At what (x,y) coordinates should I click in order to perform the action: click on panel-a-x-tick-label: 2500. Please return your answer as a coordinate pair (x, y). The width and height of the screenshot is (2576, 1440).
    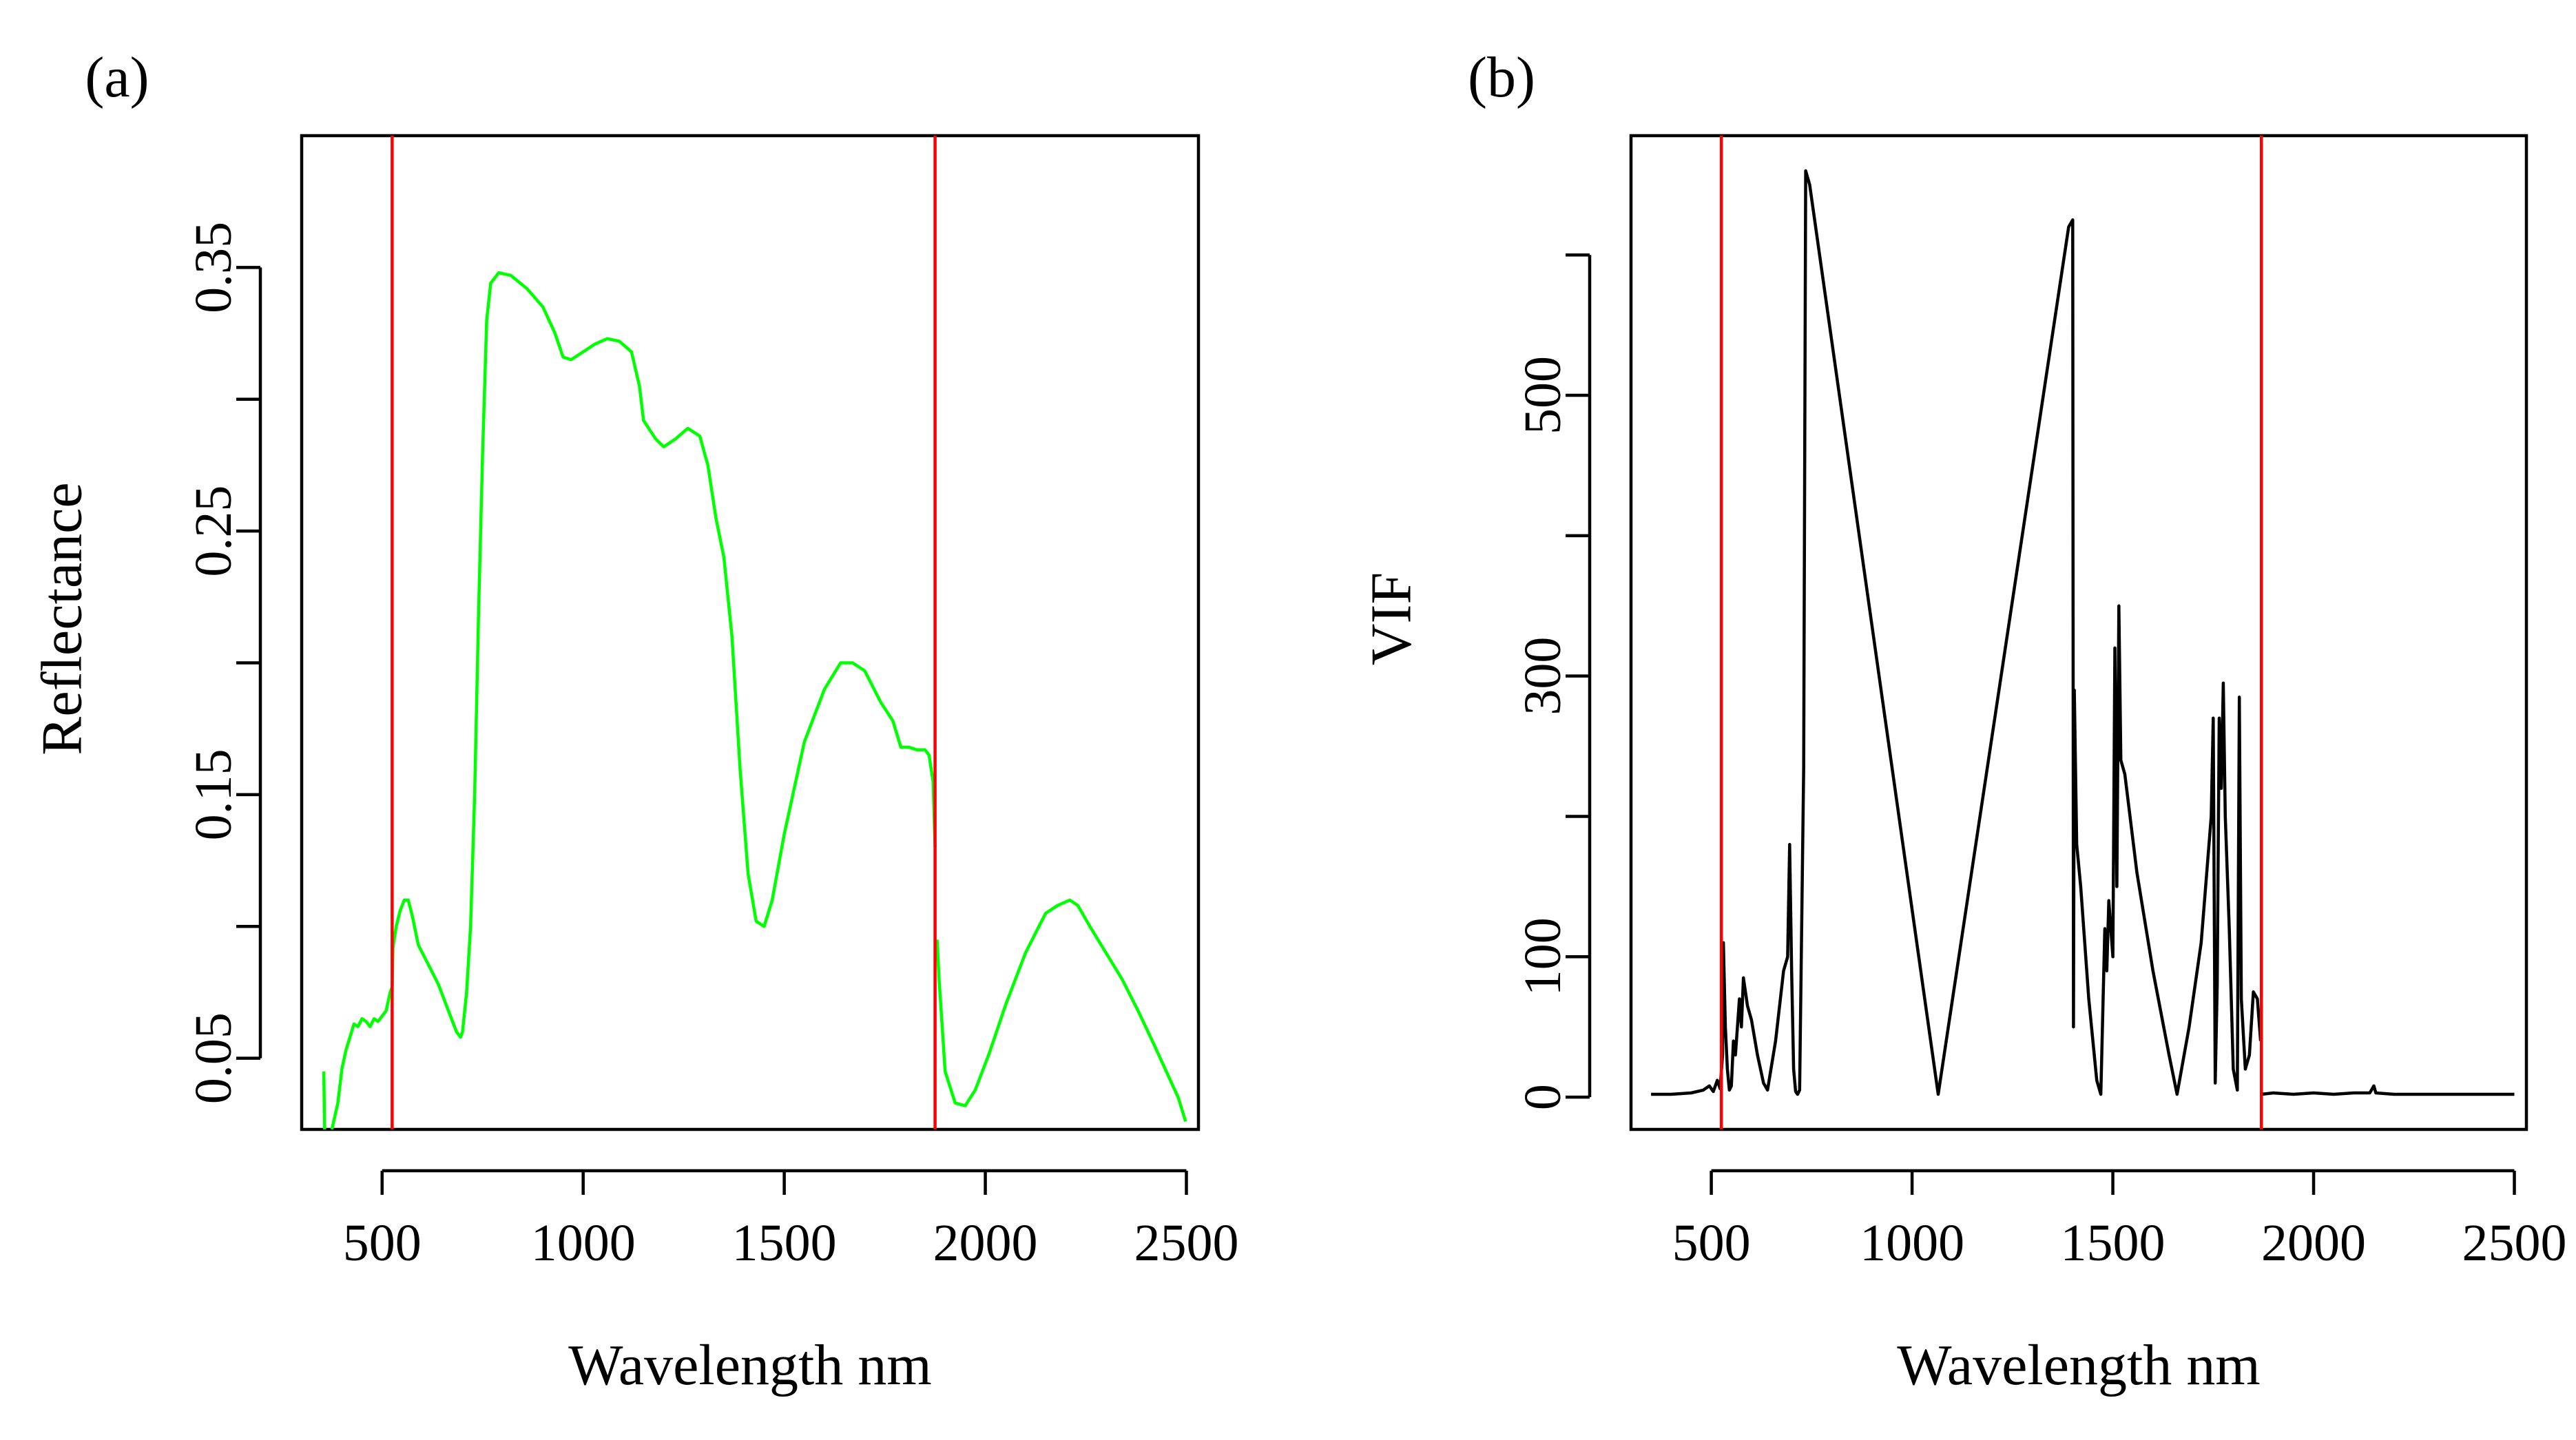
    Looking at the image, I should click on (1186, 1243).